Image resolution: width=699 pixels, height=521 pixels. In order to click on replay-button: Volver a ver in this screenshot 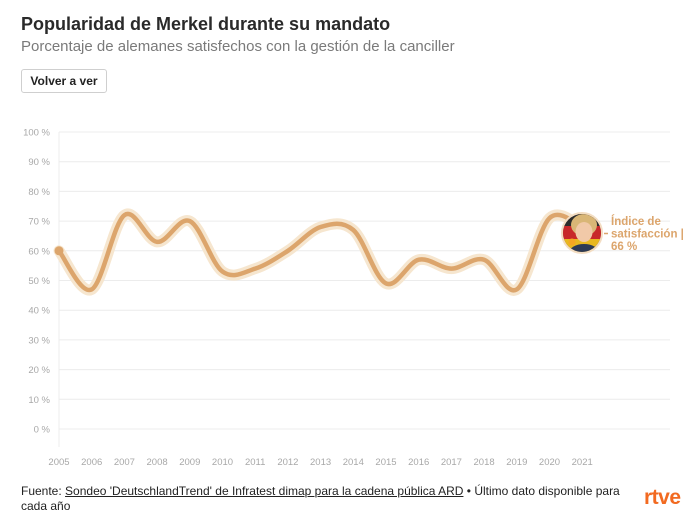, I will do `click(64, 81)`.